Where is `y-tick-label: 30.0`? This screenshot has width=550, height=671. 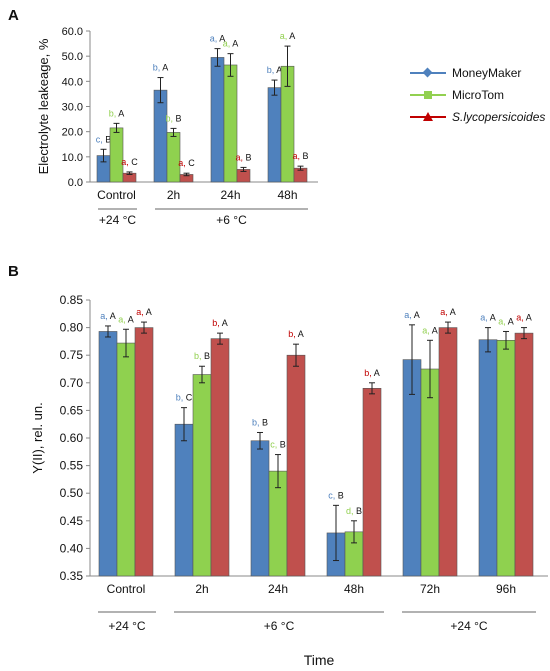
y-tick-label: 30.0 is located at coordinates (72, 108).